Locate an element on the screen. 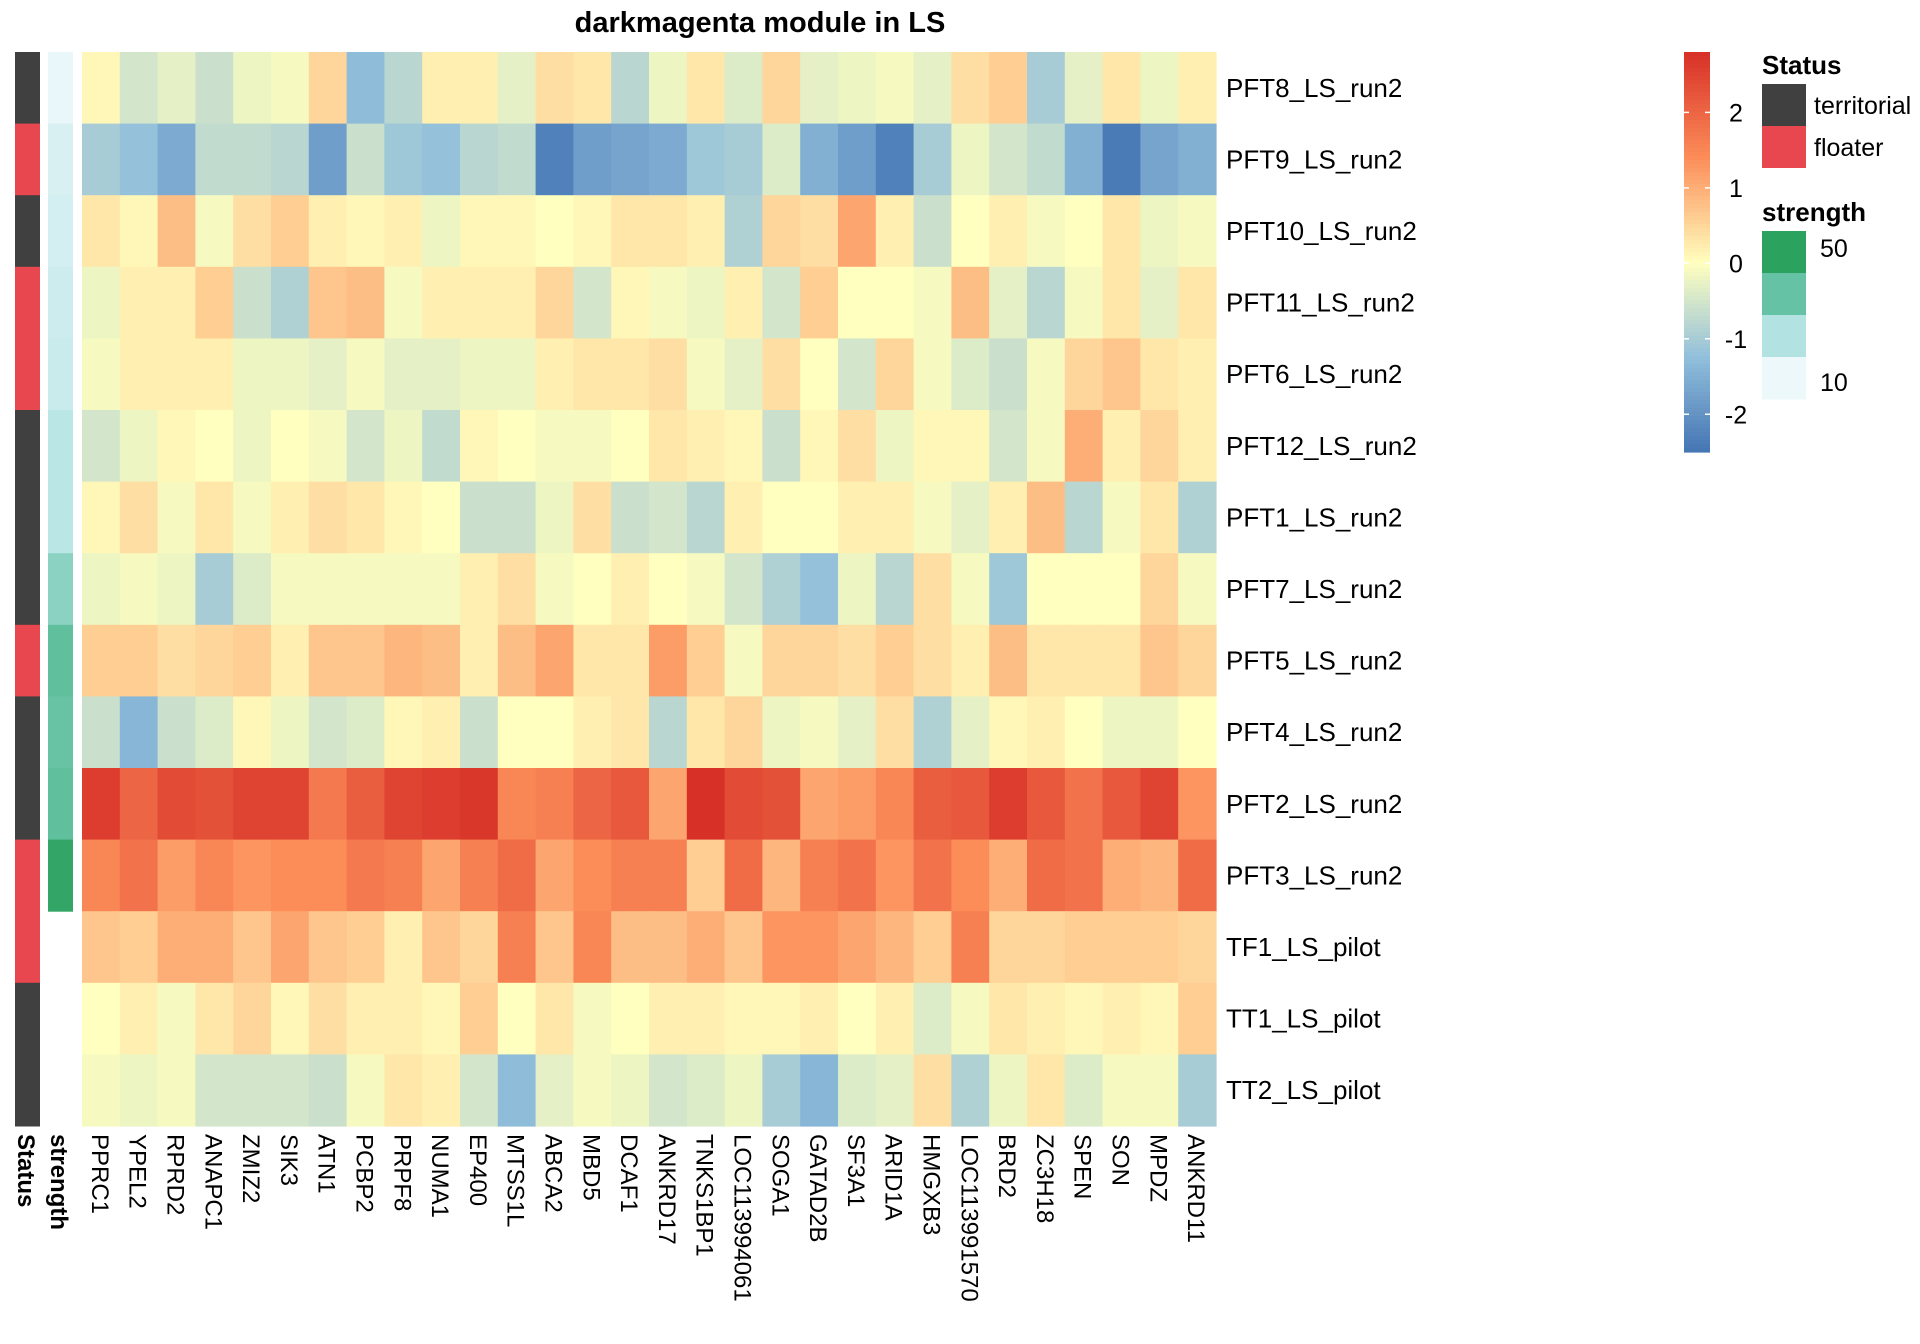 This screenshot has width=1920, height=1344. strength-legend-swatch is located at coordinates (1784, 378).